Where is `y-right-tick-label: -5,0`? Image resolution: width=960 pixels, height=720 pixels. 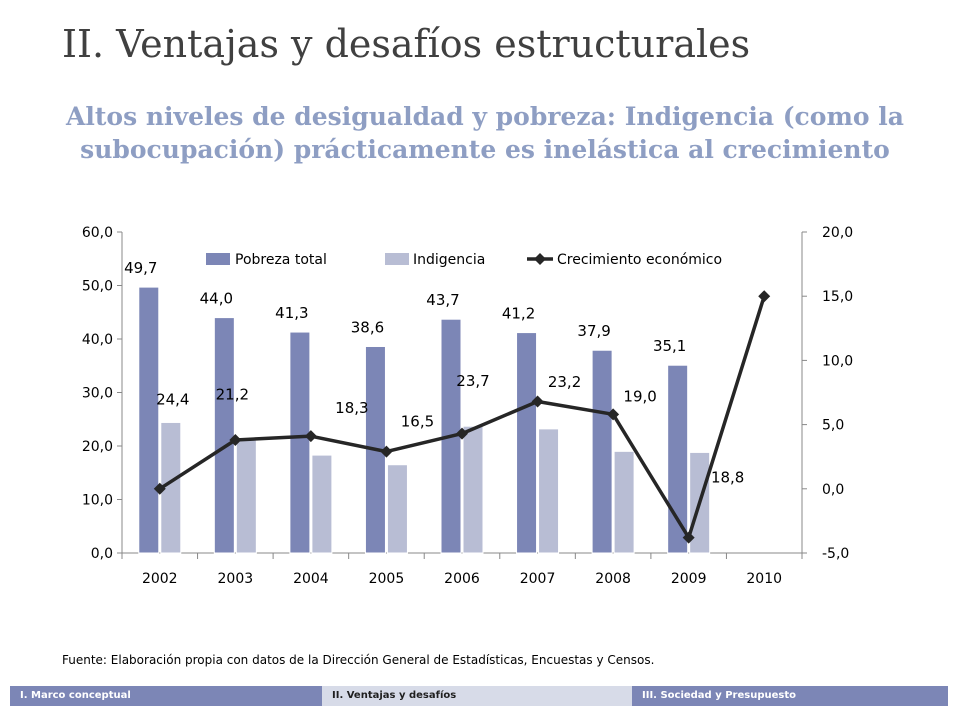
y-right-tick-label: -5,0 is located at coordinates (835, 554).